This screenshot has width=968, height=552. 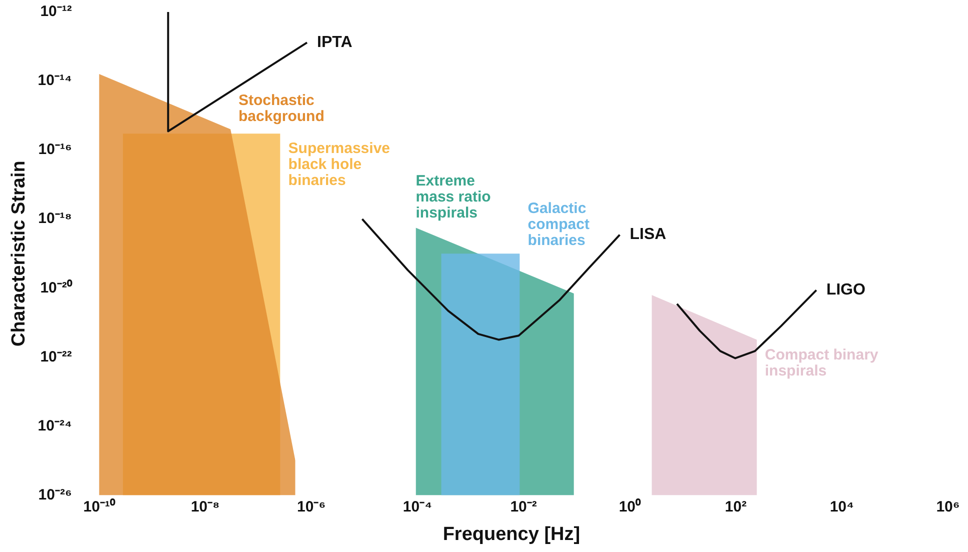 I want to click on series-label: IPTA, so click(x=335, y=42).